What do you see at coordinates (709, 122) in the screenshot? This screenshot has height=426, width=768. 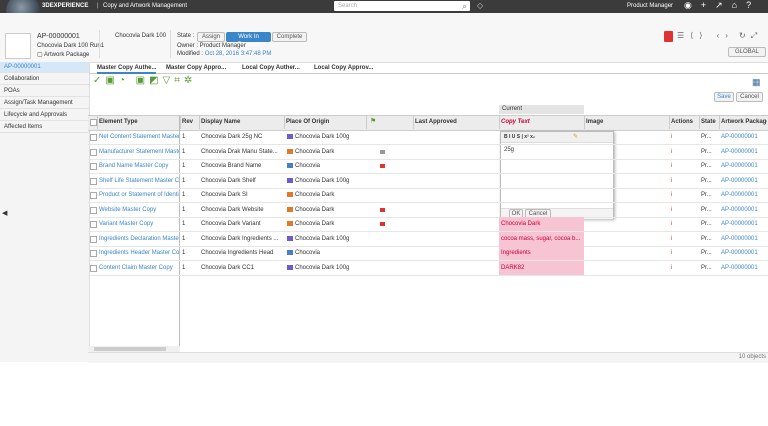 I see `column-header: State` at bounding box center [709, 122].